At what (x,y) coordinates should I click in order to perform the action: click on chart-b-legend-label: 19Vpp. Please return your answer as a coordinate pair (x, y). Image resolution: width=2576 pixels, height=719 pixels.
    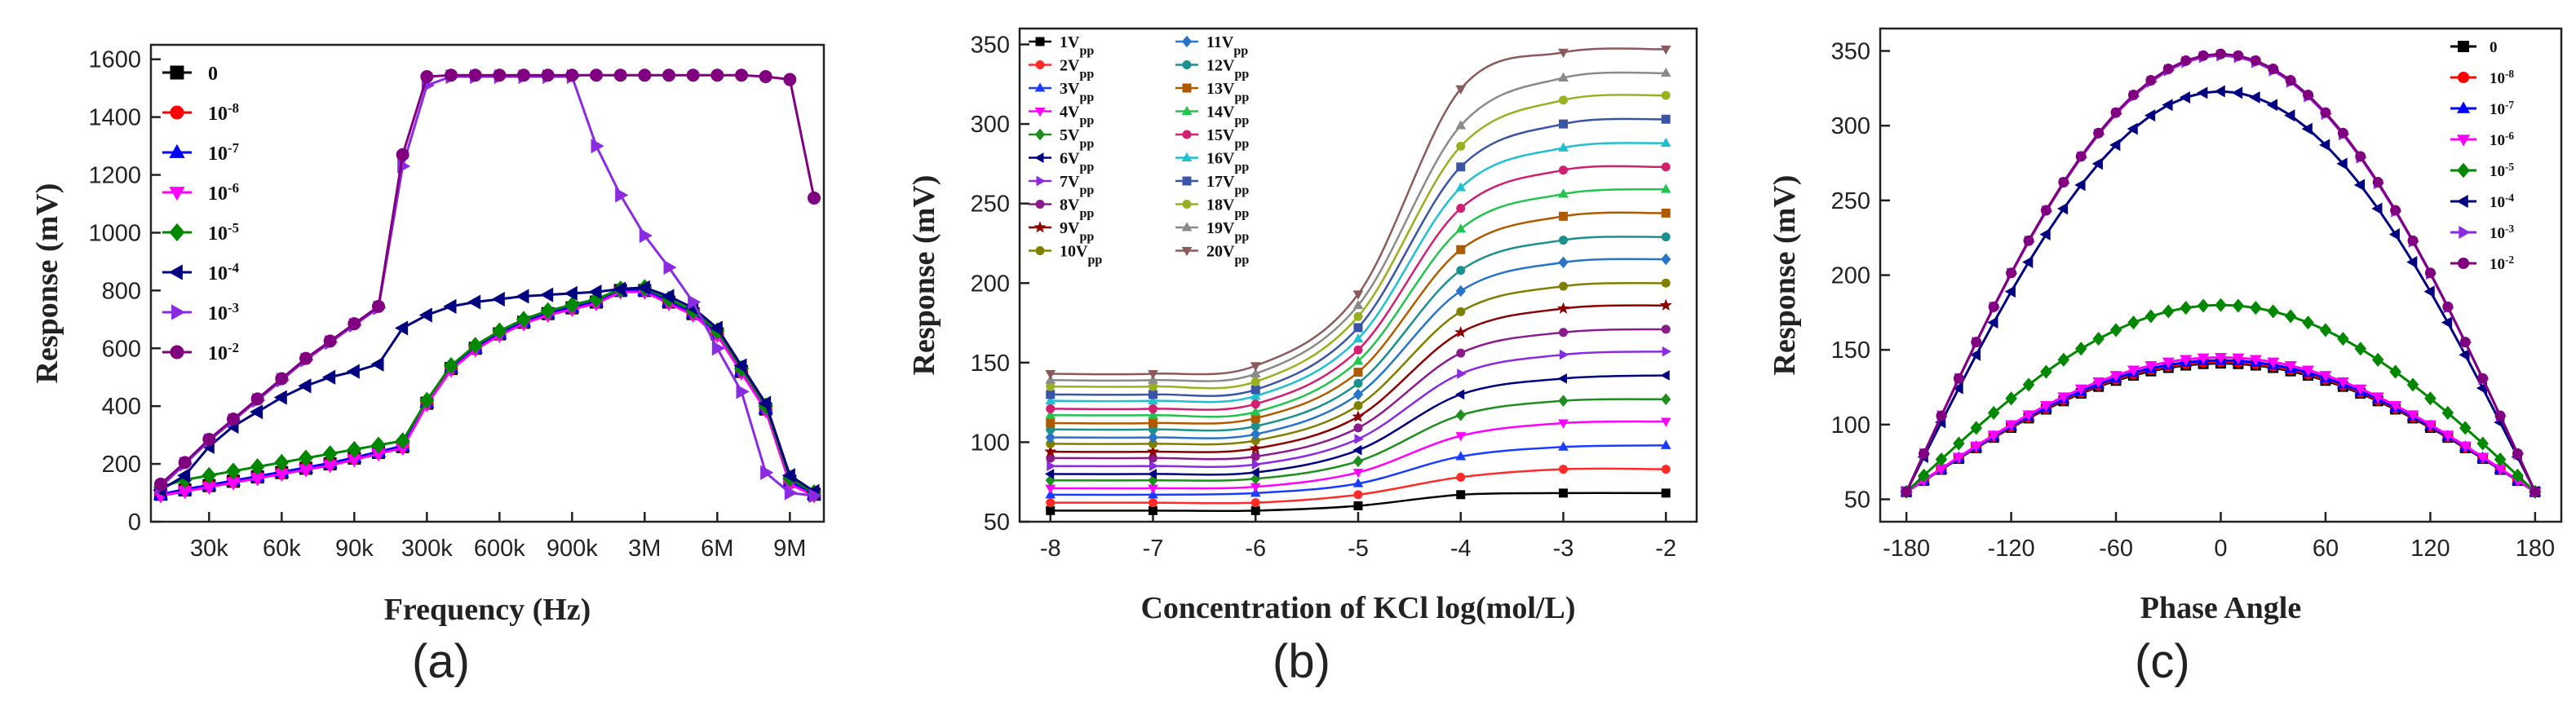
    Looking at the image, I should click on (1227, 232).